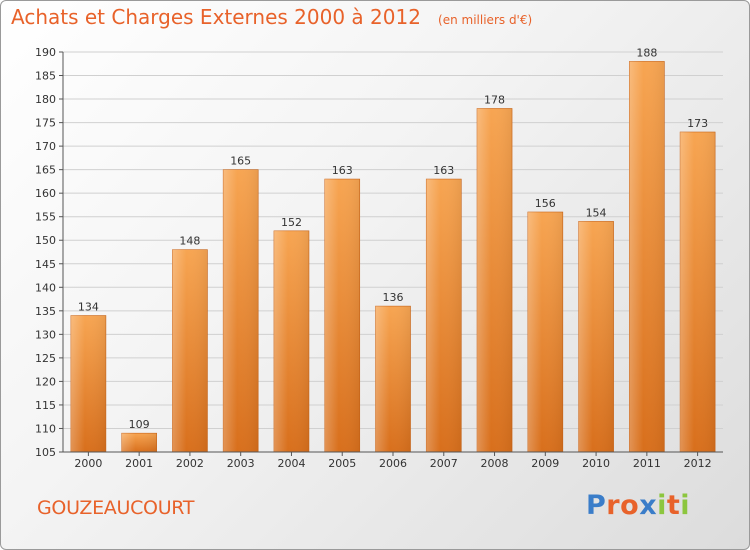 This screenshot has width=750, height=550. What do you see at coordinates (494, 99) in the screenshot?
I see `data-label: 178` at bounding box center [494, 99].